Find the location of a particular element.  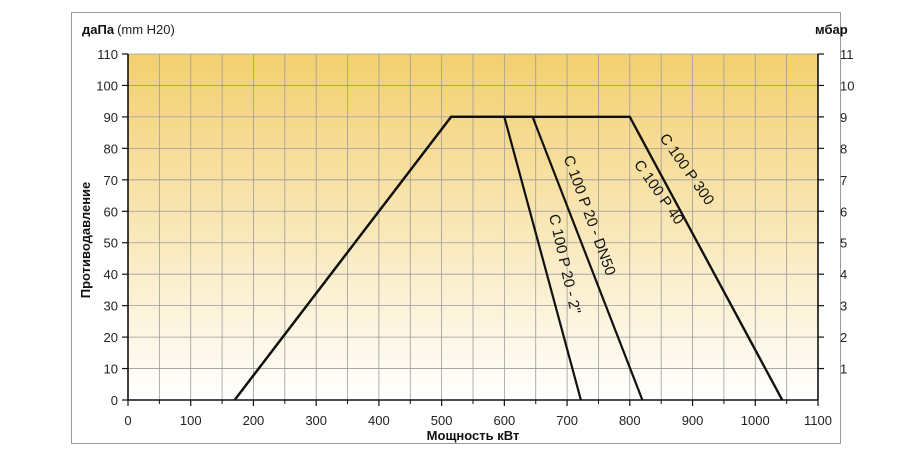

y-tick-label: 80 is located at coordinates (111, 148).